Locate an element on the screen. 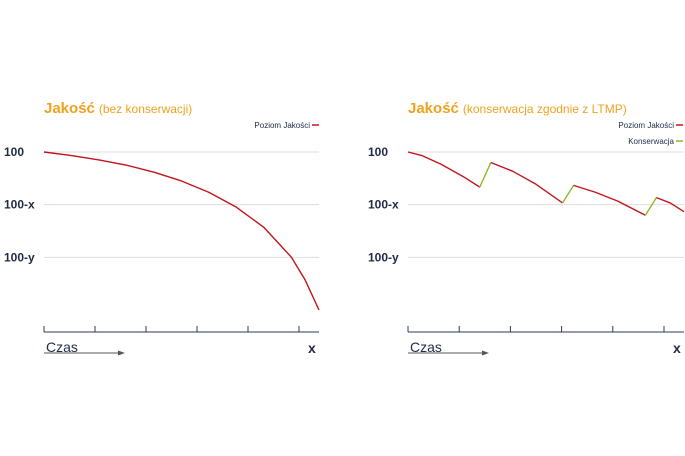 The height and width of the screenshot is (456, 685). chart-title: Jakość (bez konserwacji) is located at coordinates (118, 108).